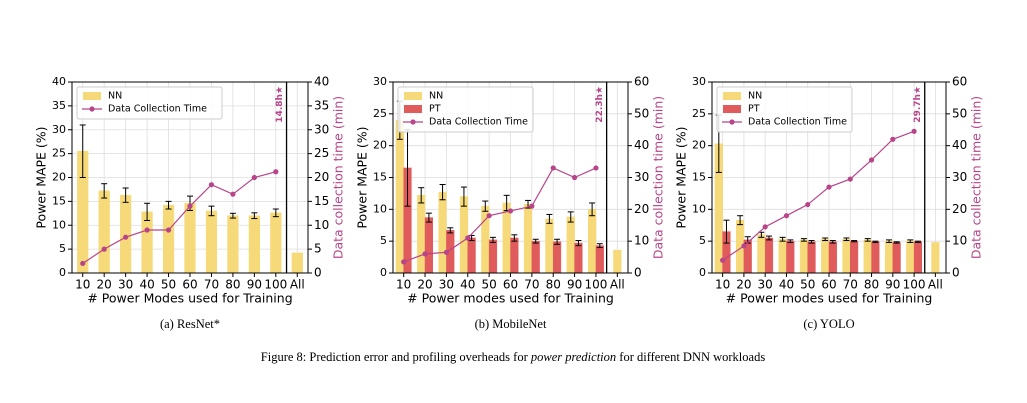 The image size is (1027, 403). I want to click on y-tick-label: 30, so click(380, 81).